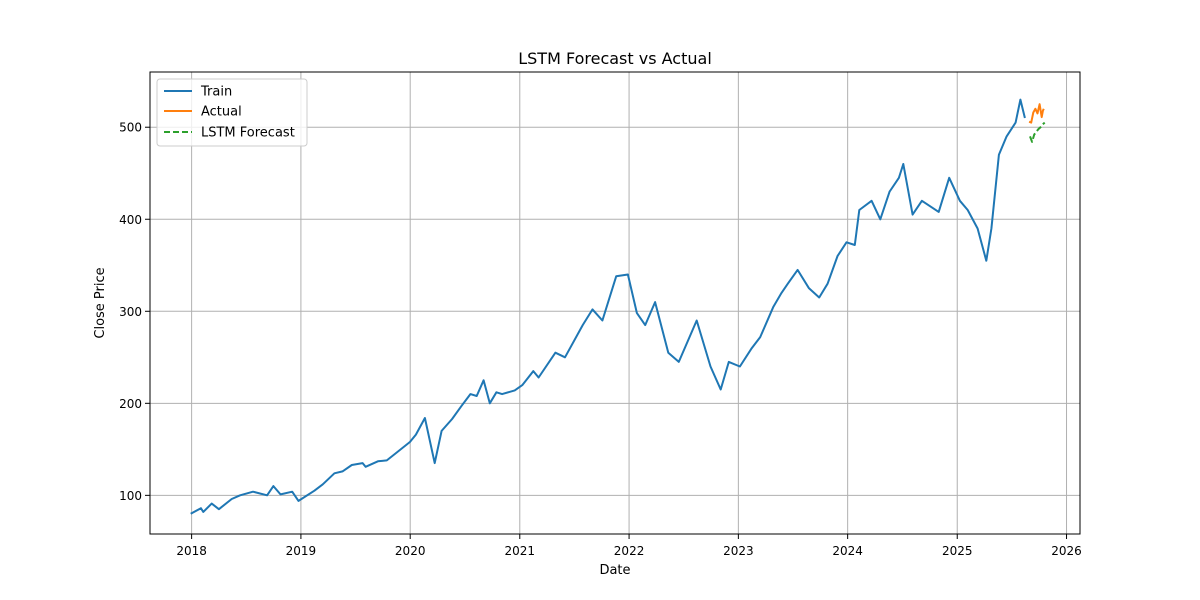 The image size is (1200, 600). What do you see at coordinates (130, 496) in the screenshot?
I see `y-tick-label: 100` at bounding box center [130, 496].